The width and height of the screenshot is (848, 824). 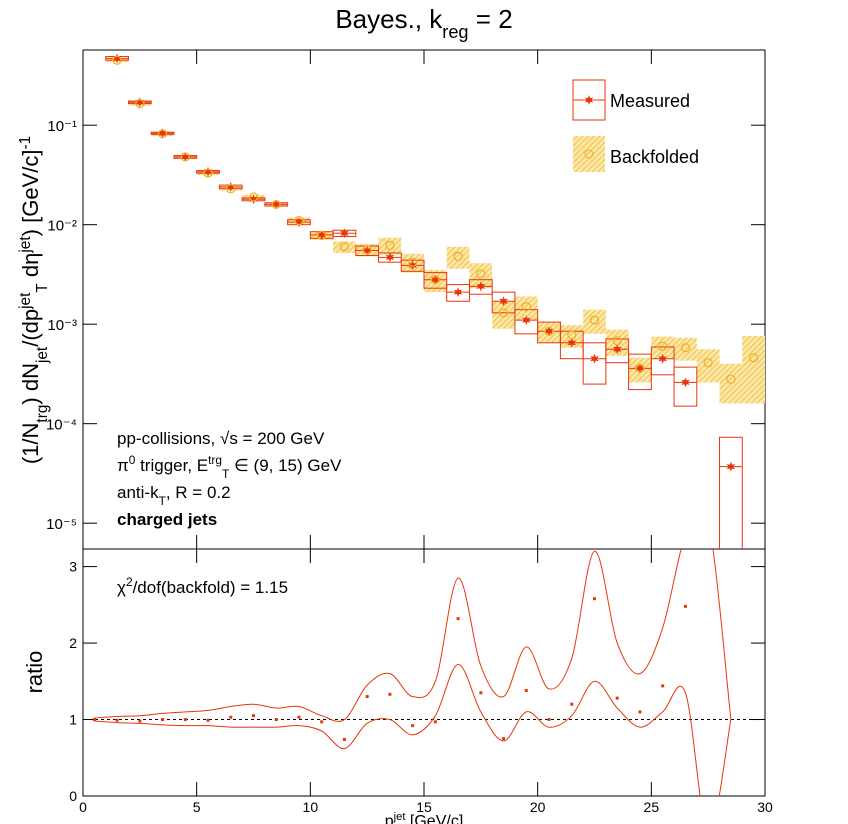 What do you see at coordinates (34, 672) in the screenshot?
I see `y-axis-title: ratio` at bounding box center [34, 672].